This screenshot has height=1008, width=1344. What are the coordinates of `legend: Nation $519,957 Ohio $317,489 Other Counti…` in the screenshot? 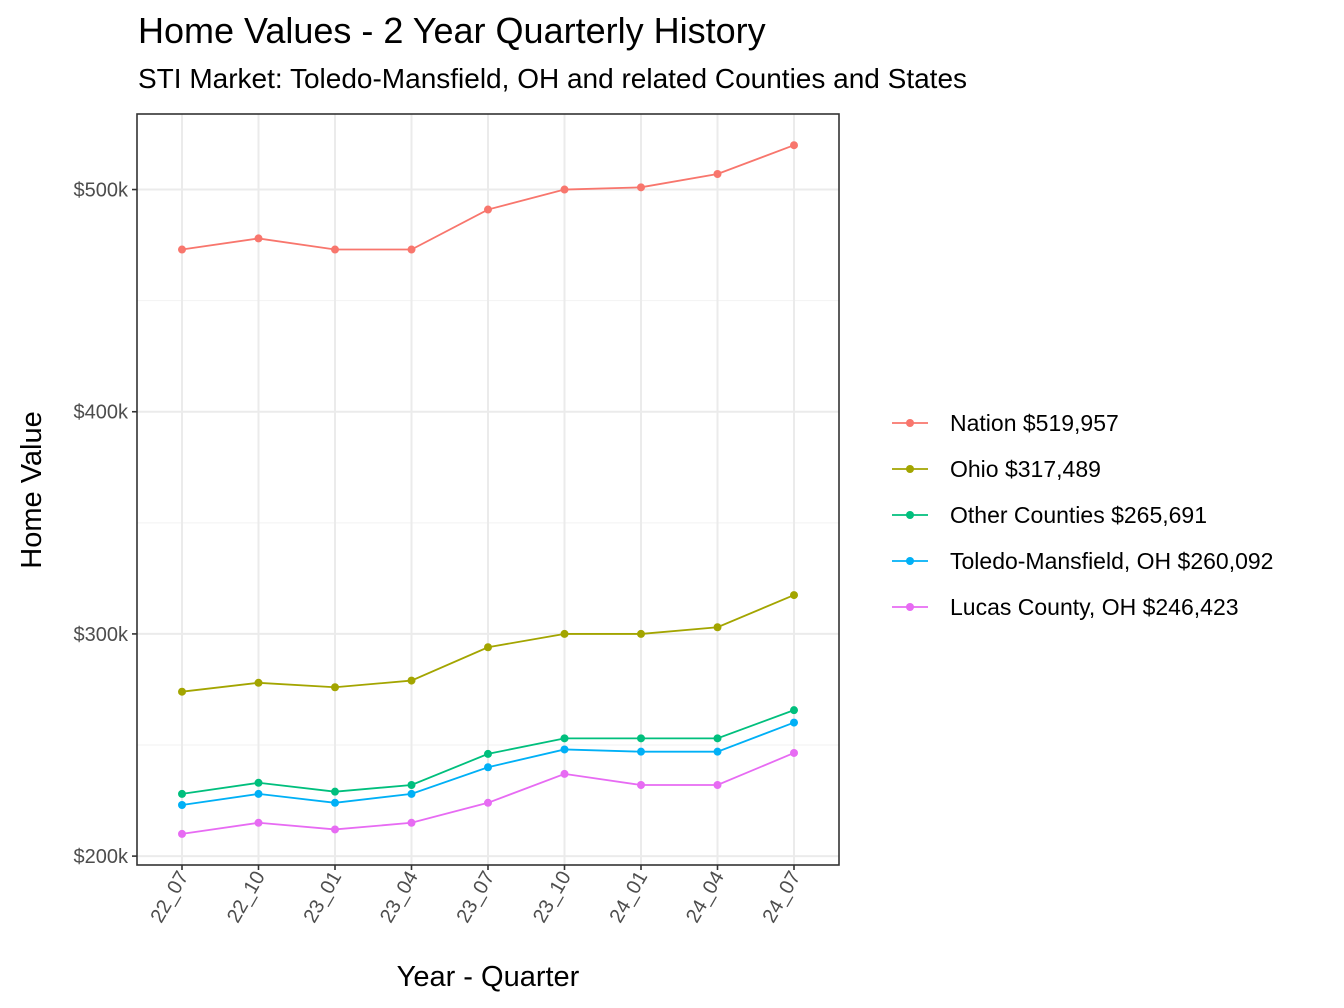 It's located at (1082, 515).